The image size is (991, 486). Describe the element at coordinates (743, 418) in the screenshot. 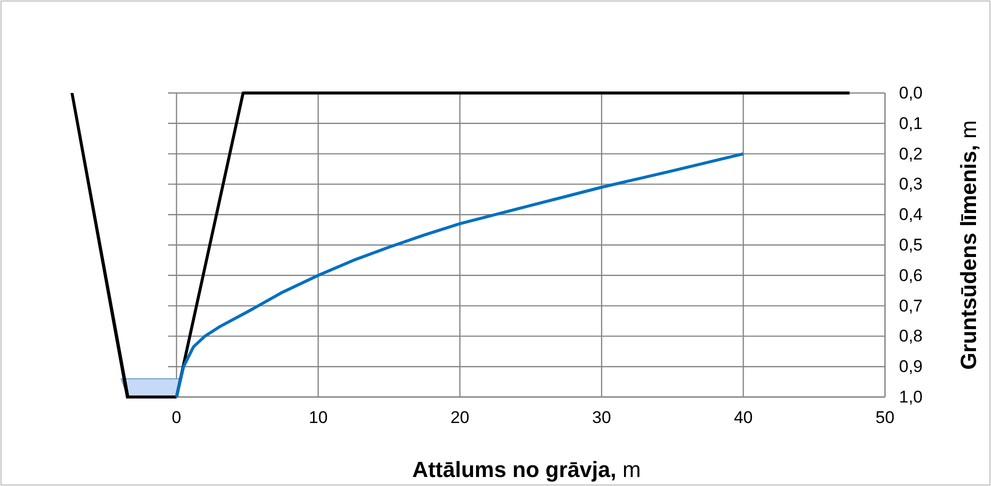

I see `x-tick-label: 40` at that location.